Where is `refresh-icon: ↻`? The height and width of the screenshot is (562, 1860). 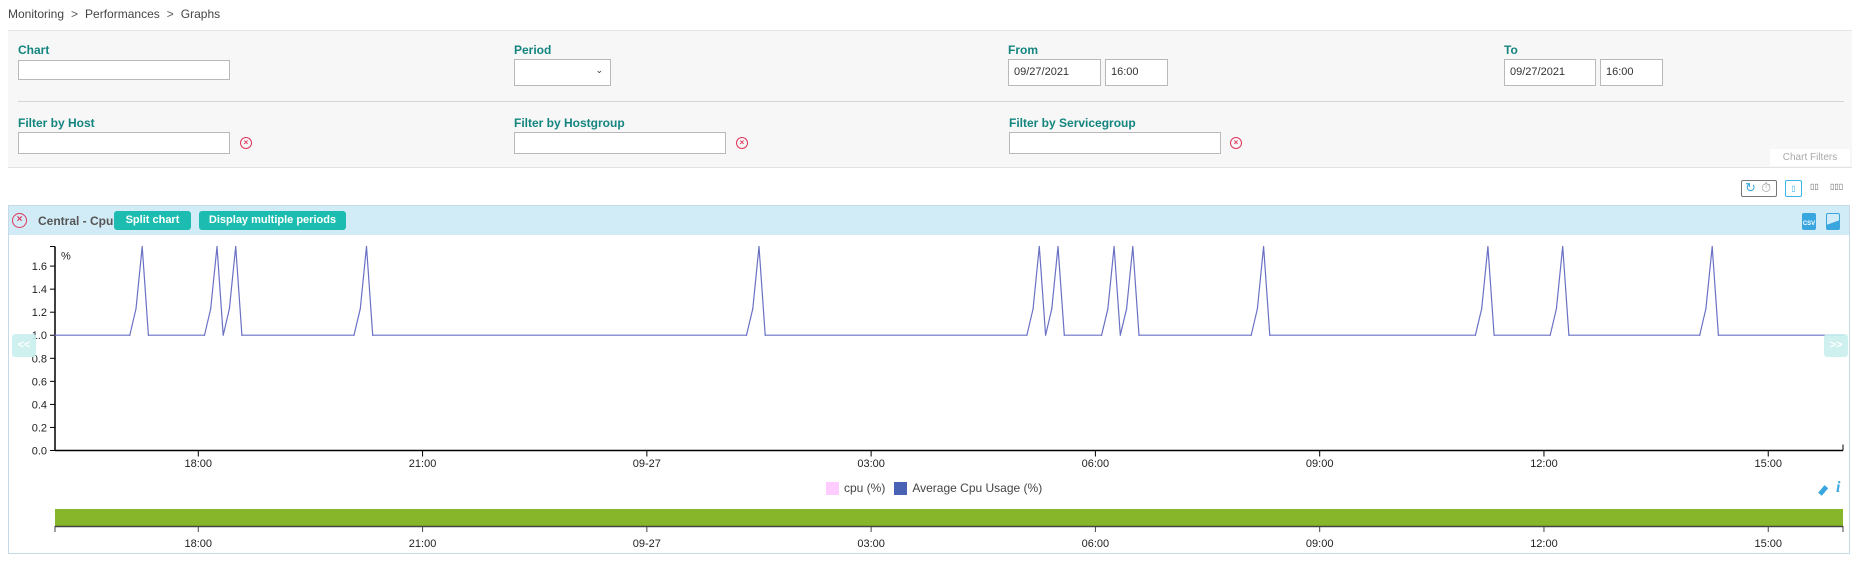 refresh-icon: ↻ is located at coordinates (1750, 187).